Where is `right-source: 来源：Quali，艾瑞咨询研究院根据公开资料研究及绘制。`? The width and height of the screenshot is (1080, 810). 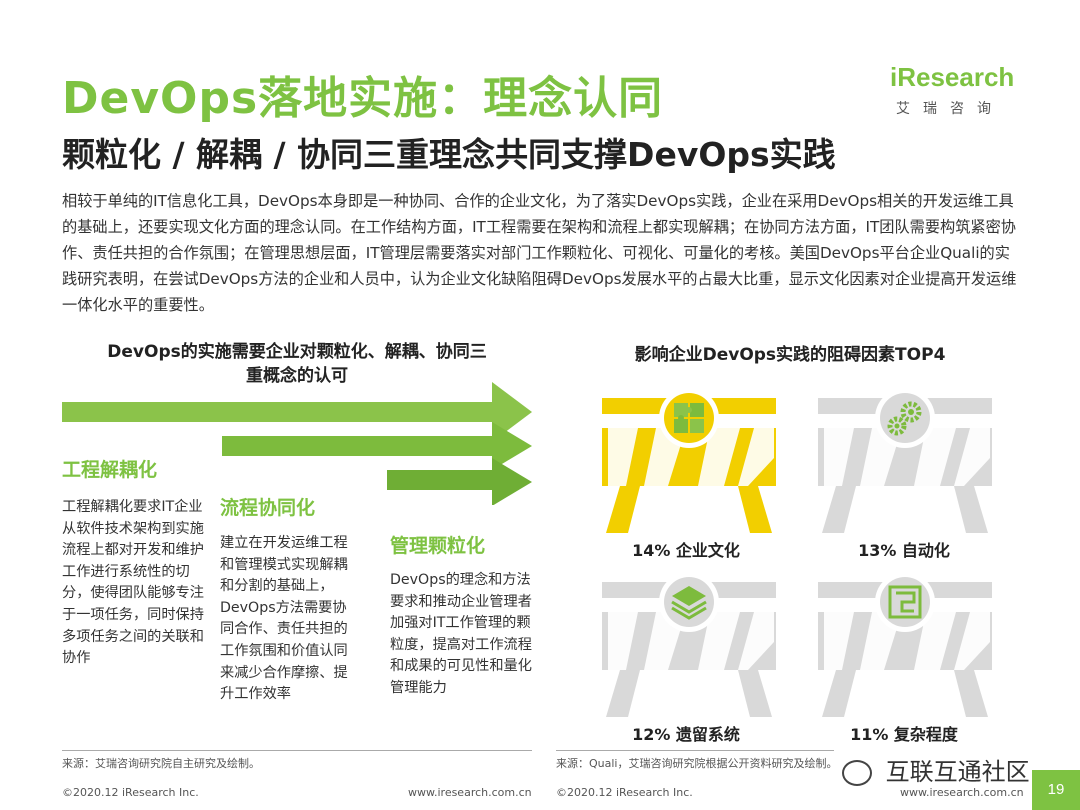
right-source: 来源：Quali，艾瑞咨询研究院根据公开资料研究及绘制。 is located at coordinates (697, 763).